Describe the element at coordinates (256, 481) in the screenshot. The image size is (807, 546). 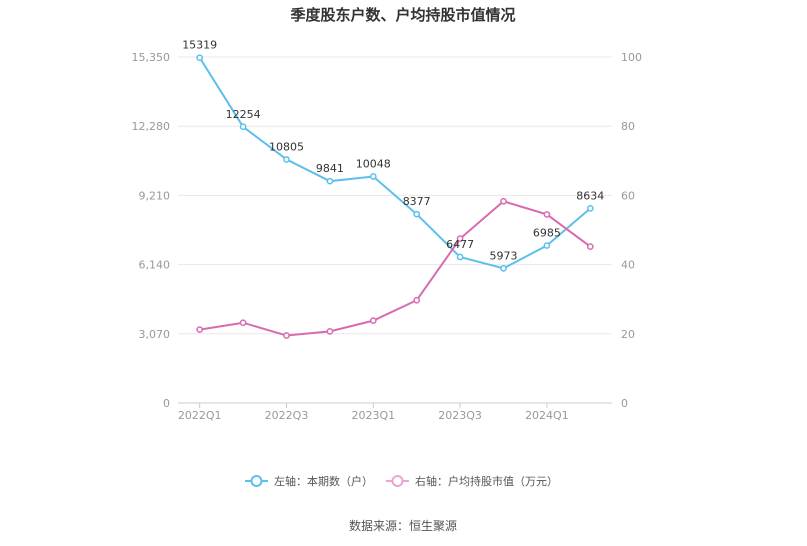
I see `legend-marker-holders` at that location.